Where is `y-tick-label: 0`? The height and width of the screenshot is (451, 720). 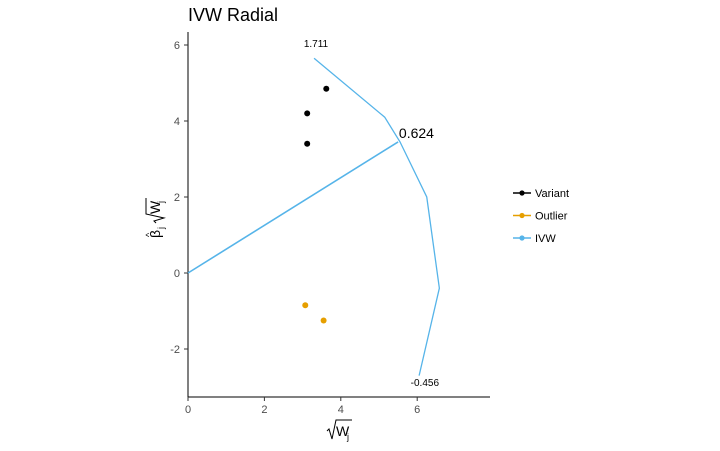
y-tick-label: 0 is located at coordinates (177, 274).